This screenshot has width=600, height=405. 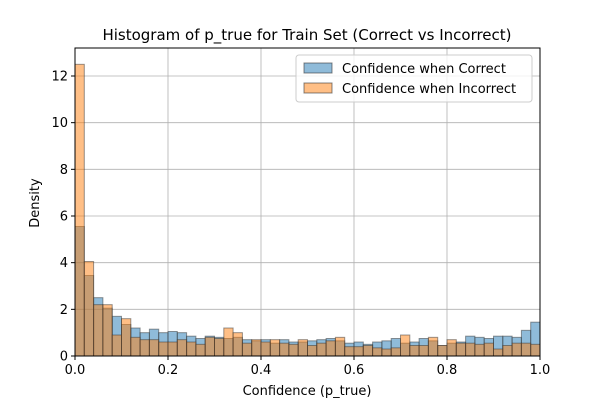 I want to click on x-tick-label: 0.6, so click(x=354, y=370).